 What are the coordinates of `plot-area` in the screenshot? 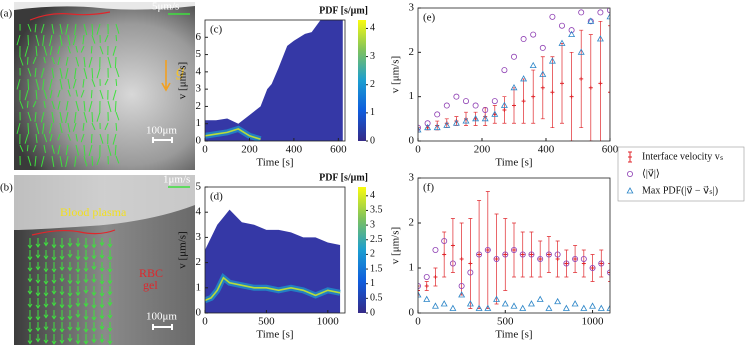 It's located at (274, 80).